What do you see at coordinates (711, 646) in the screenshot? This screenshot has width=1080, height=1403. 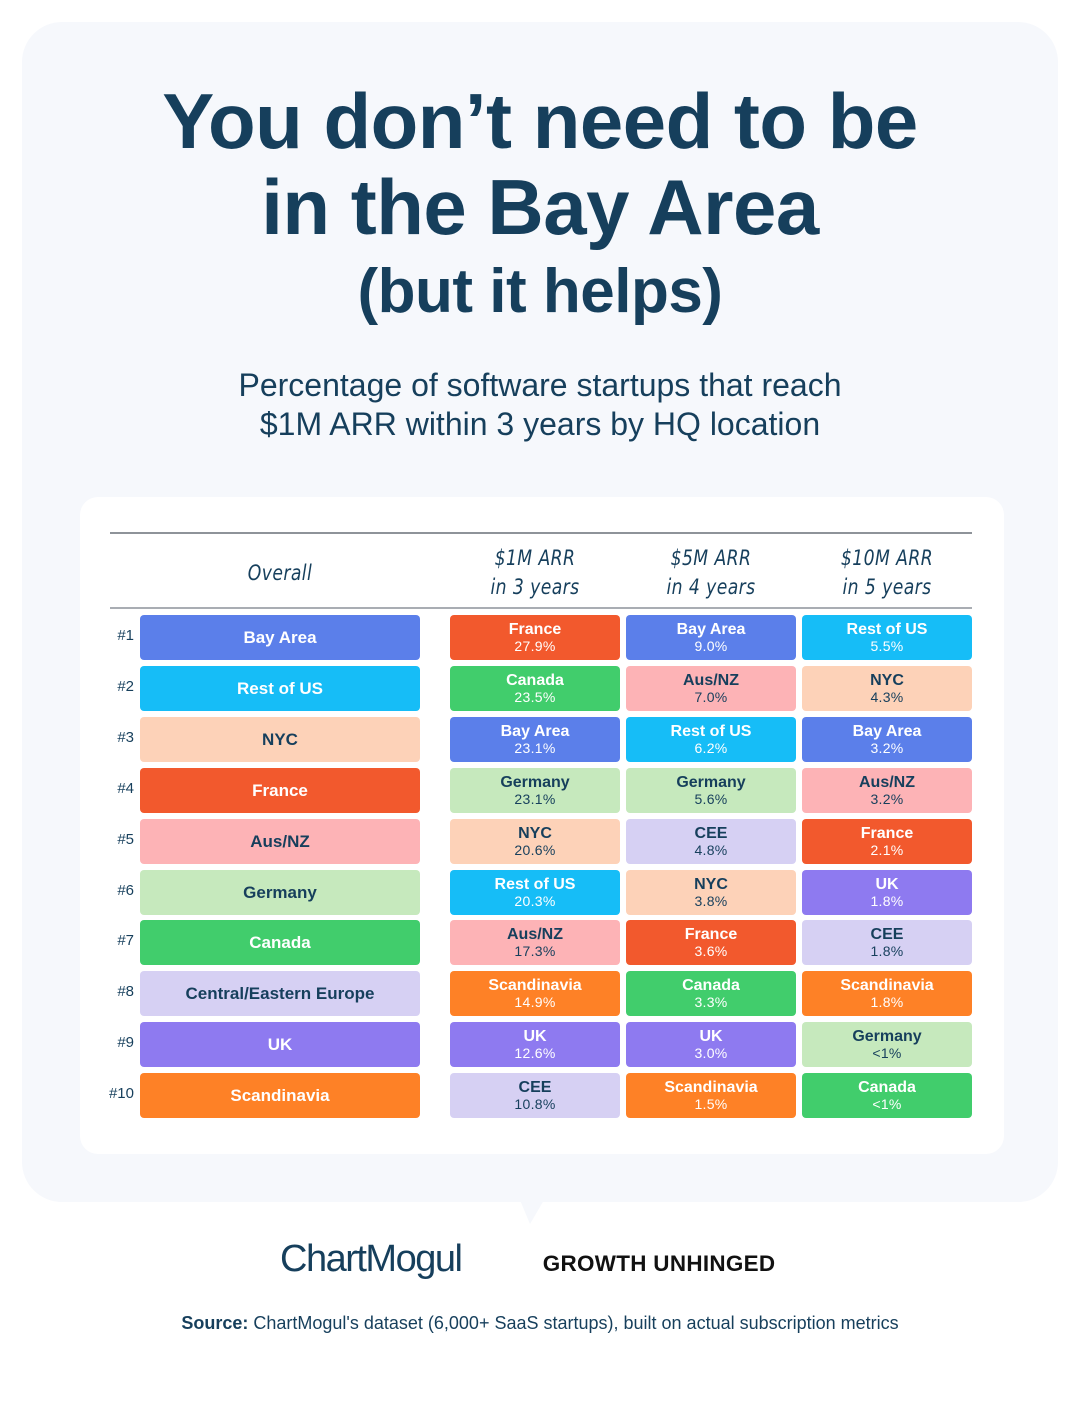 I see `percentage-value: 9.0%` at bounding box center [711, 646].